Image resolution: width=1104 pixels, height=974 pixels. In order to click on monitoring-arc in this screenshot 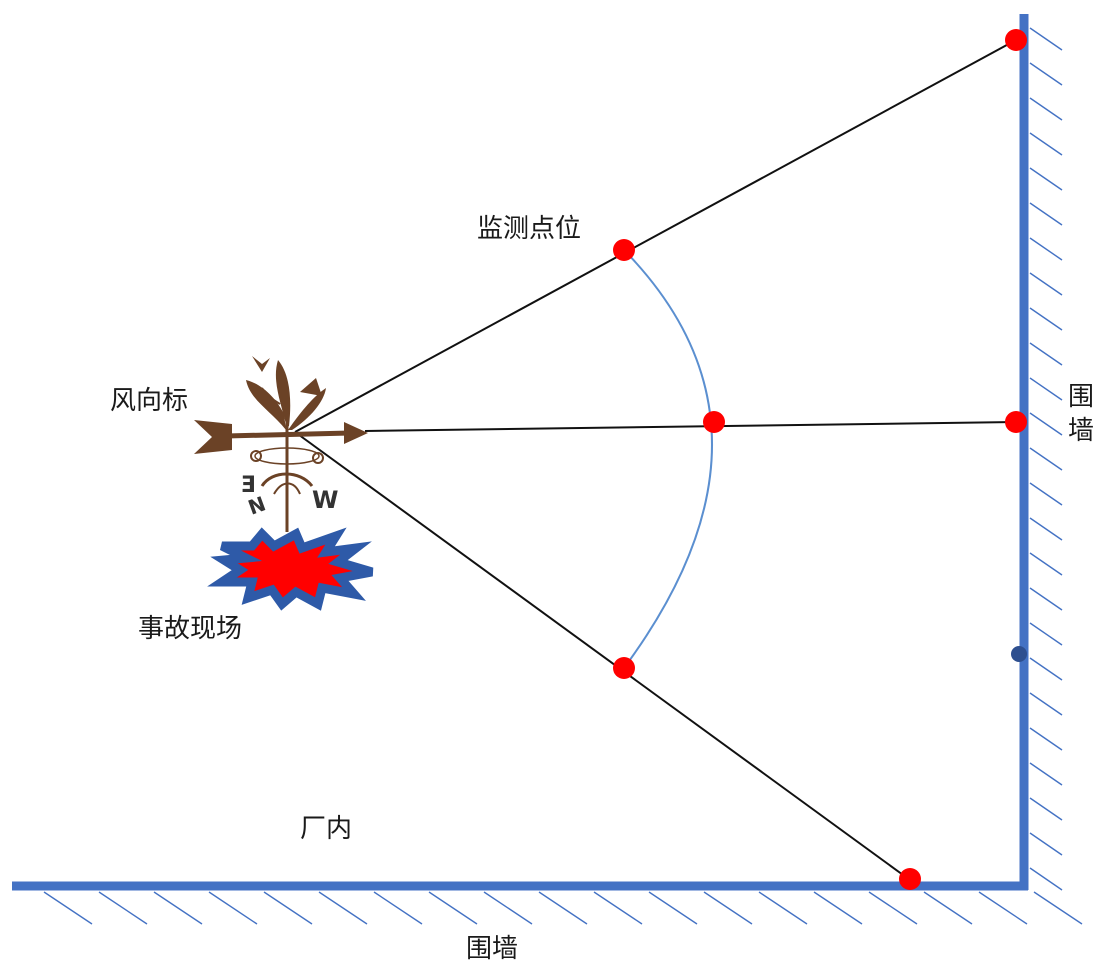, I will do `click(668, 459)`.